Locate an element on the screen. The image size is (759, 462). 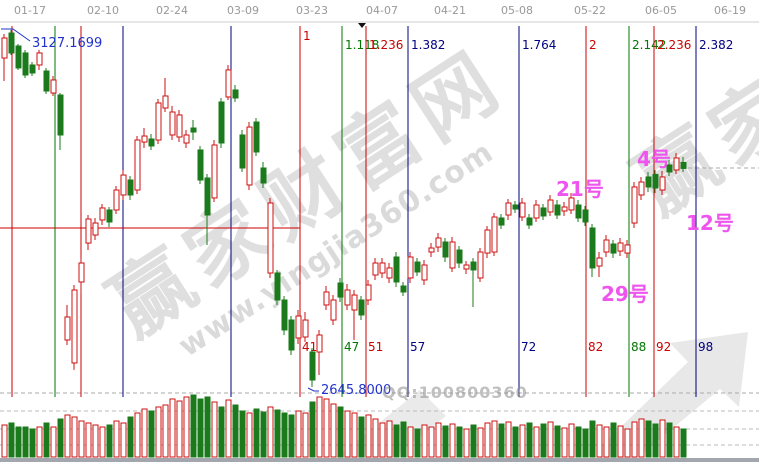
gann-day-label: 57 is located at coordinates (417, 347).